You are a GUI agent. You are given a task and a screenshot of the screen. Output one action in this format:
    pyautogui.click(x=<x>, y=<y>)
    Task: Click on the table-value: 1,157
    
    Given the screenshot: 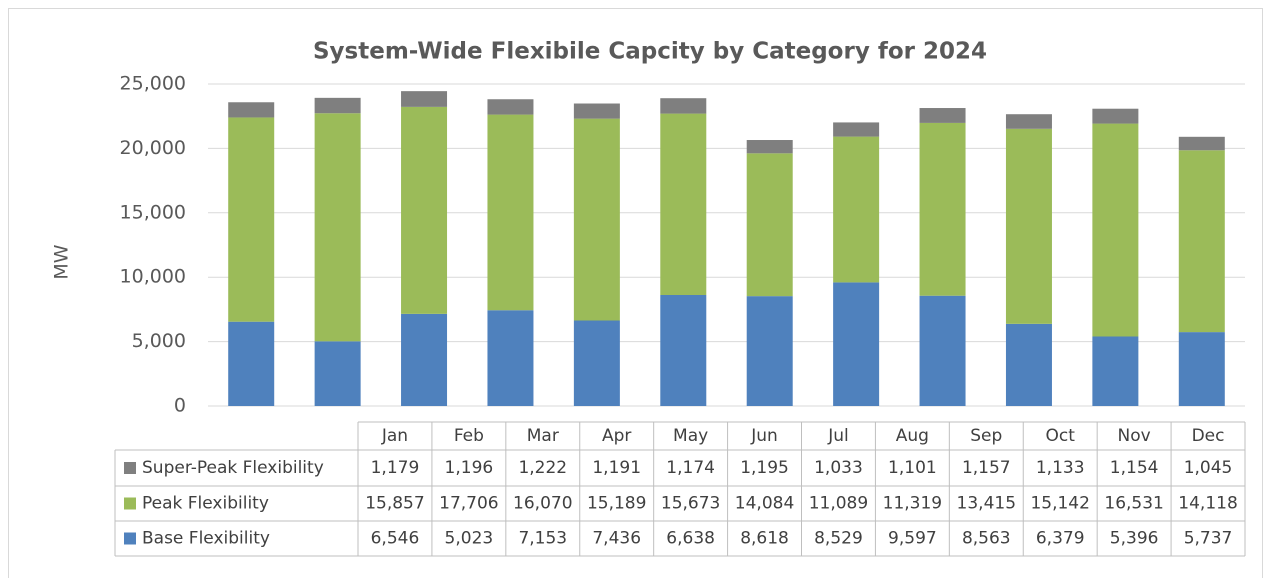 What is the action you would take?
    pyautogui.click(x=986, y=468)
    